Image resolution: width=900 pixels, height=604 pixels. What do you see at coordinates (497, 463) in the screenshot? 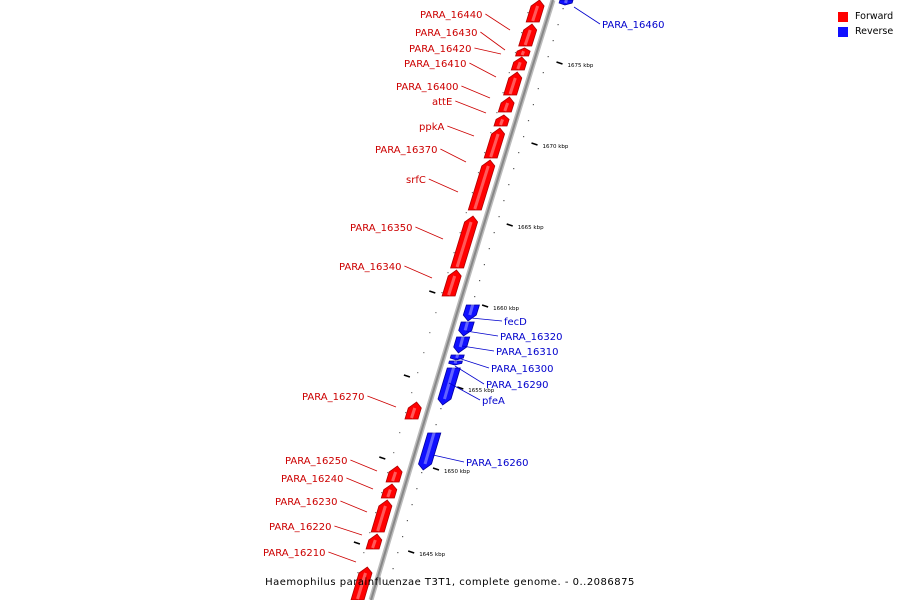
I see `gene-label-para-16260: PARA_16260` at bounding box center [497, 463].